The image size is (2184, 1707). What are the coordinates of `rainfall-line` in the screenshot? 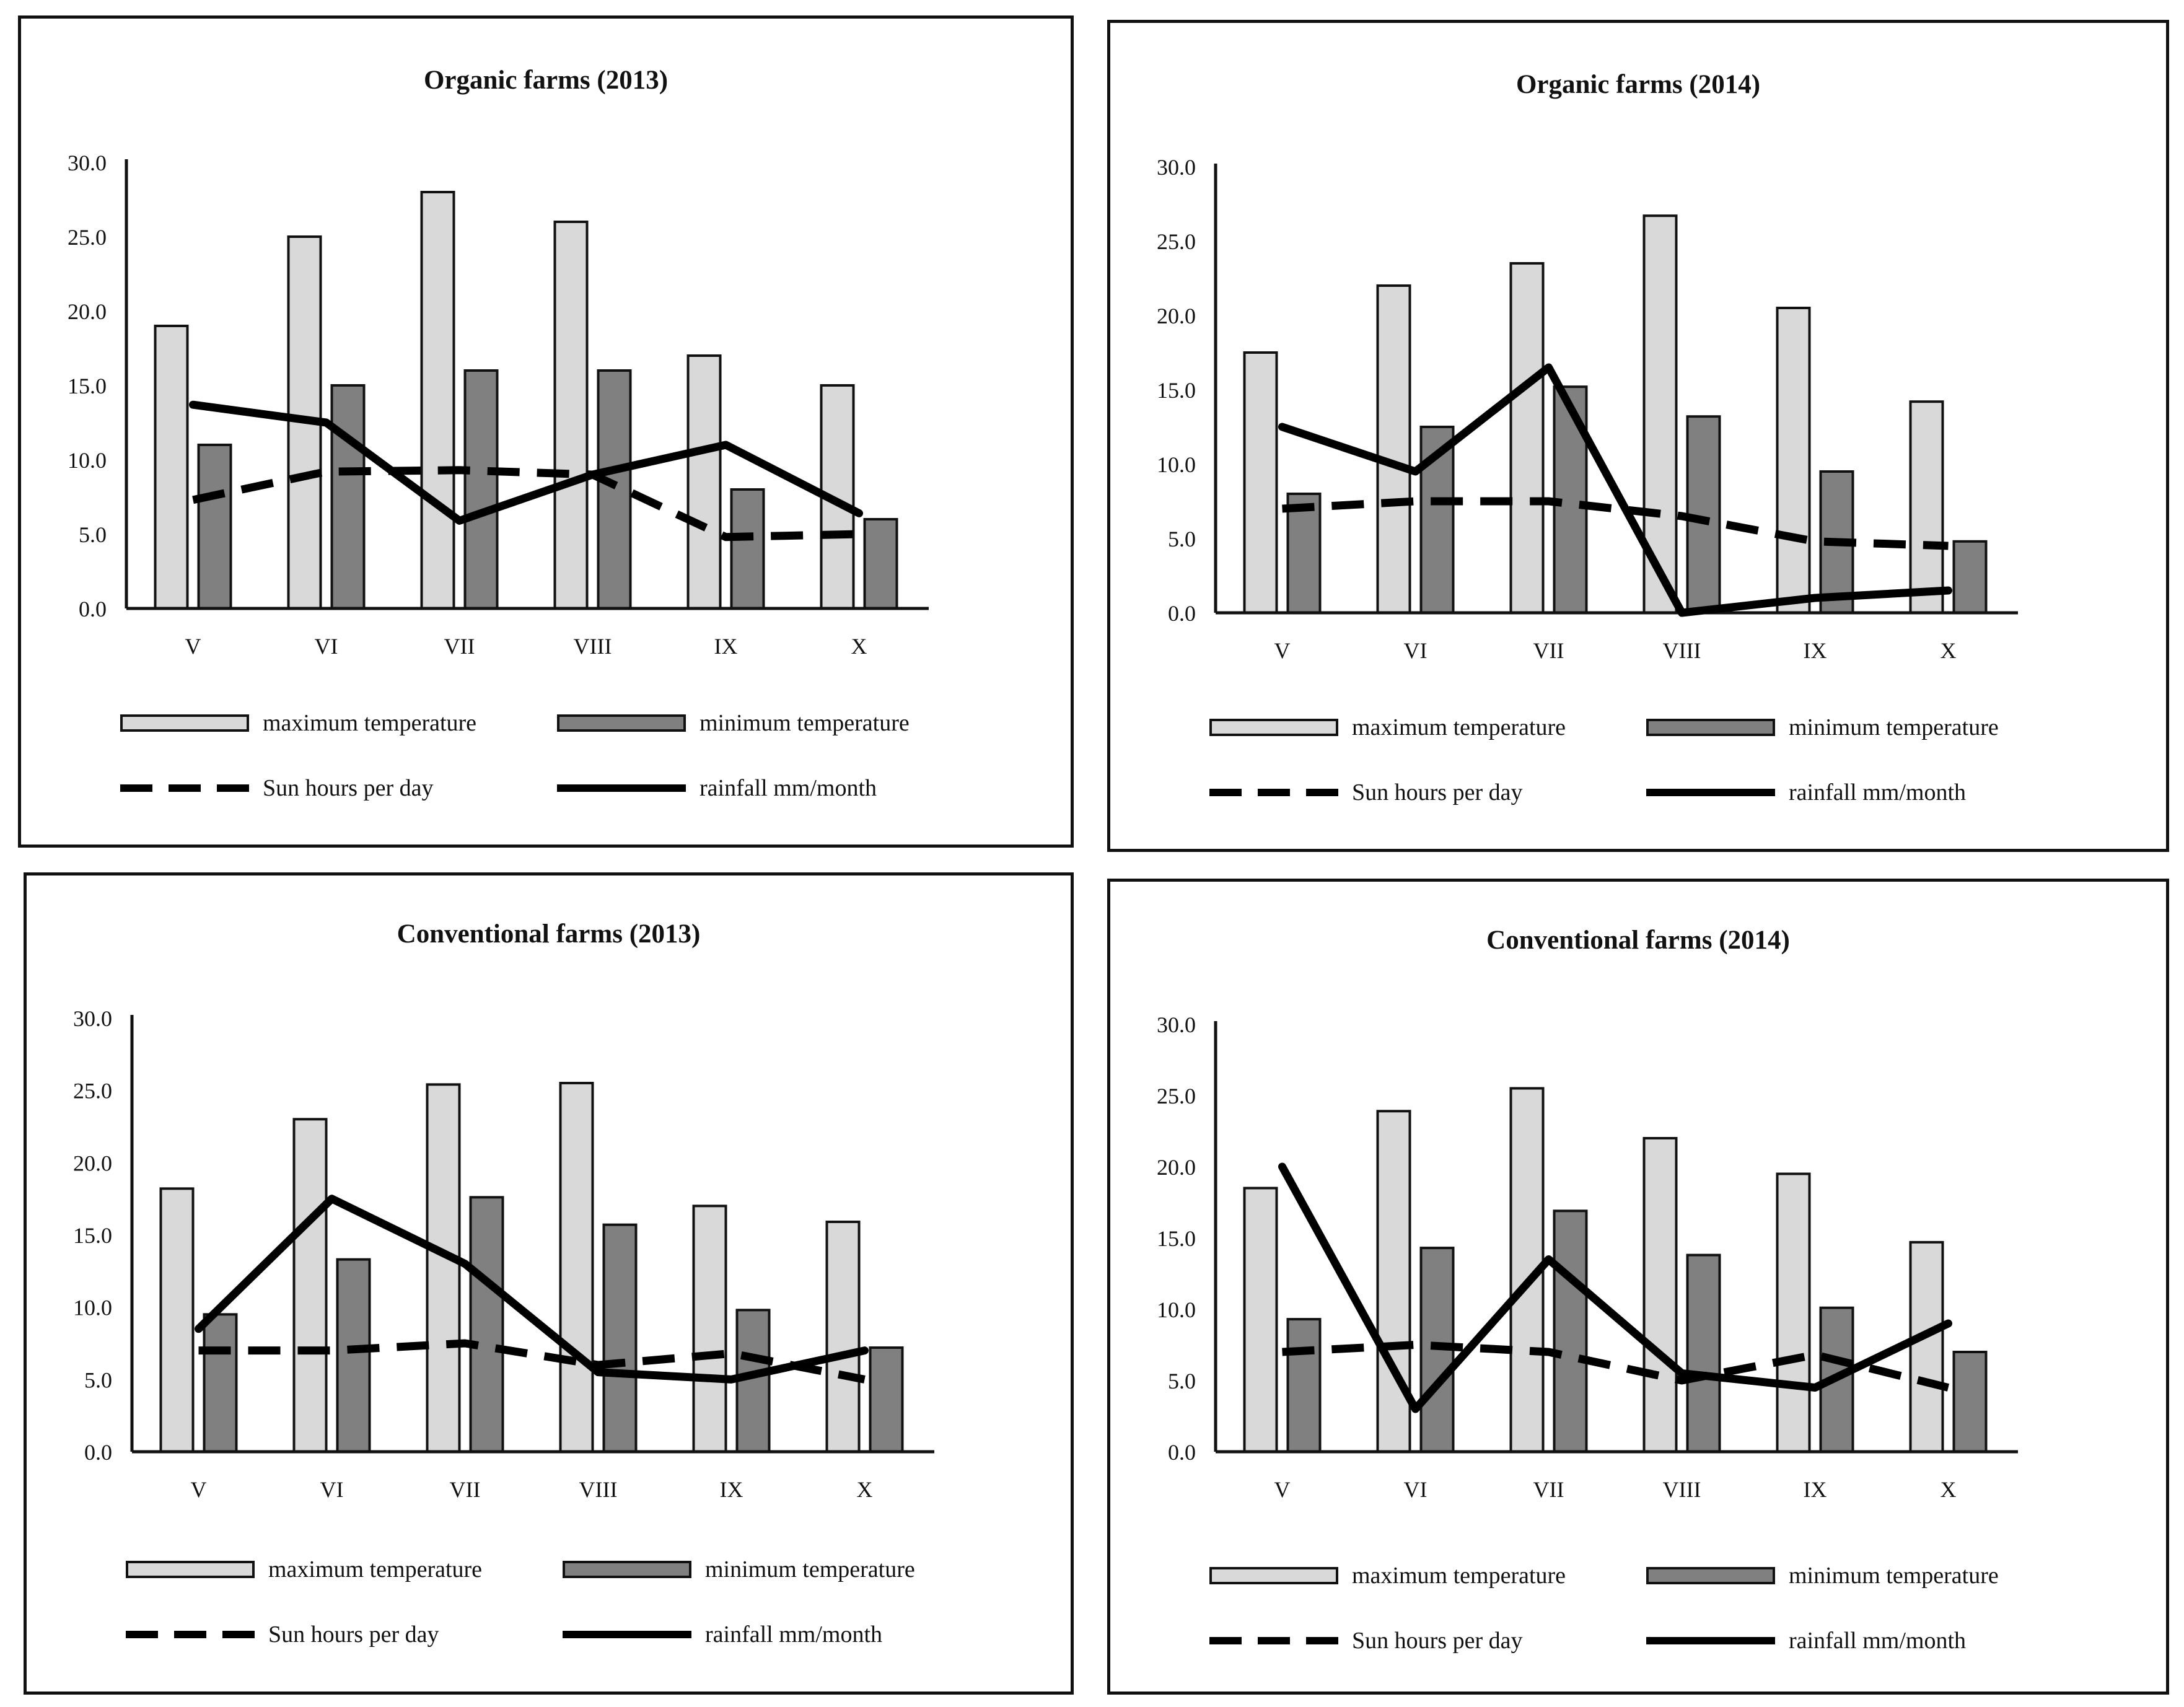 It's located at (1615, 490).